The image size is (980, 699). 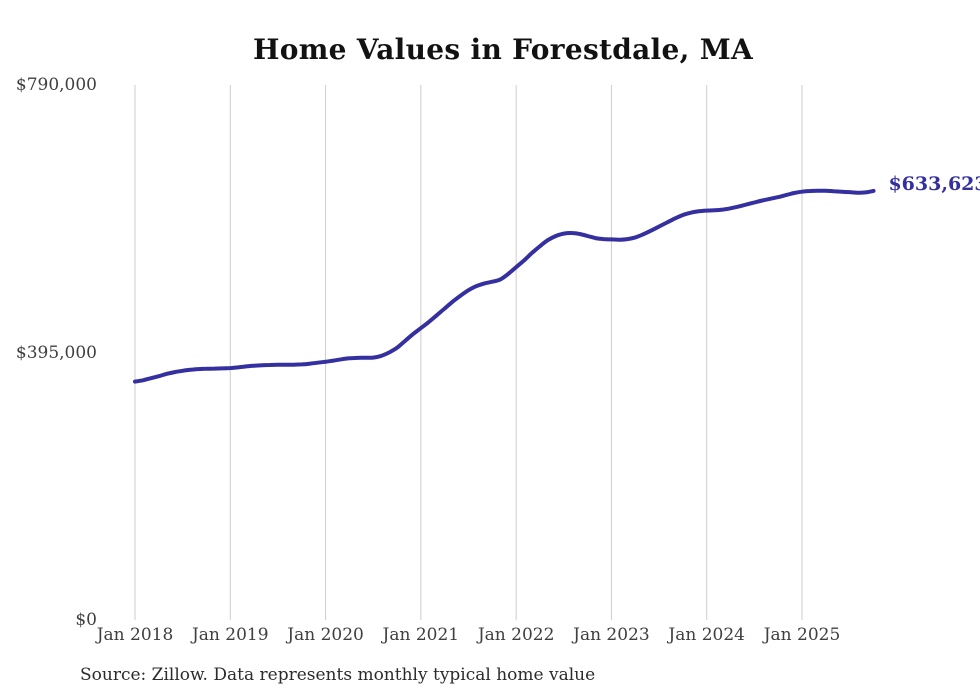 I want to click on chart-title: Home Values in Forestdale, MA, so click(x=503, y=49).